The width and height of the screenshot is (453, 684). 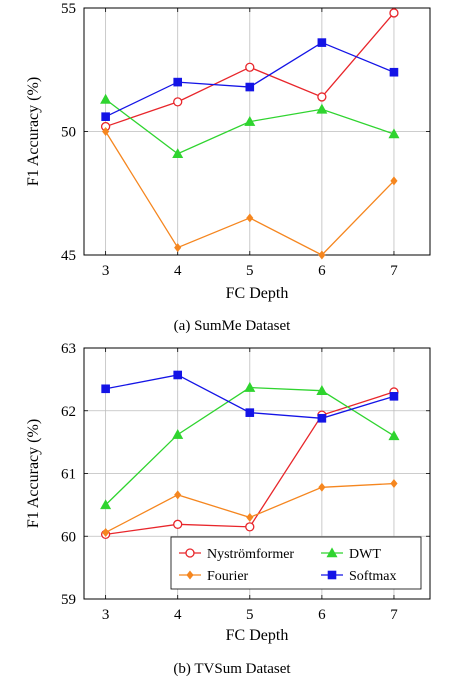 I want to click on legend-entry: Fourier, so click(x=214, y=576).